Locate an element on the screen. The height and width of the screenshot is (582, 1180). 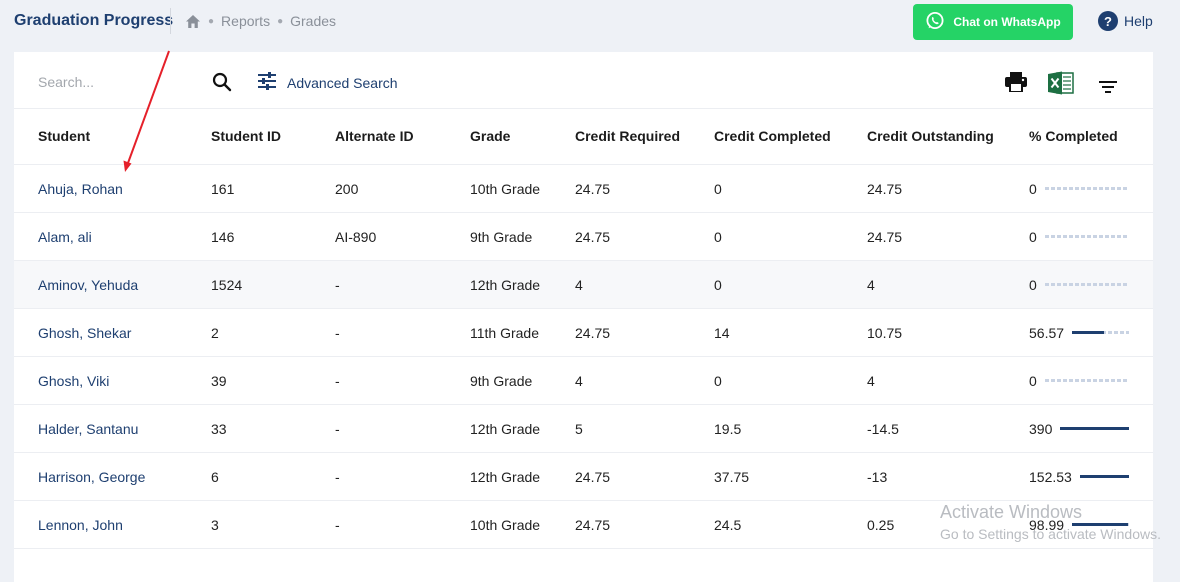
help-link: ? Help is located at coordinates (1125, 21).